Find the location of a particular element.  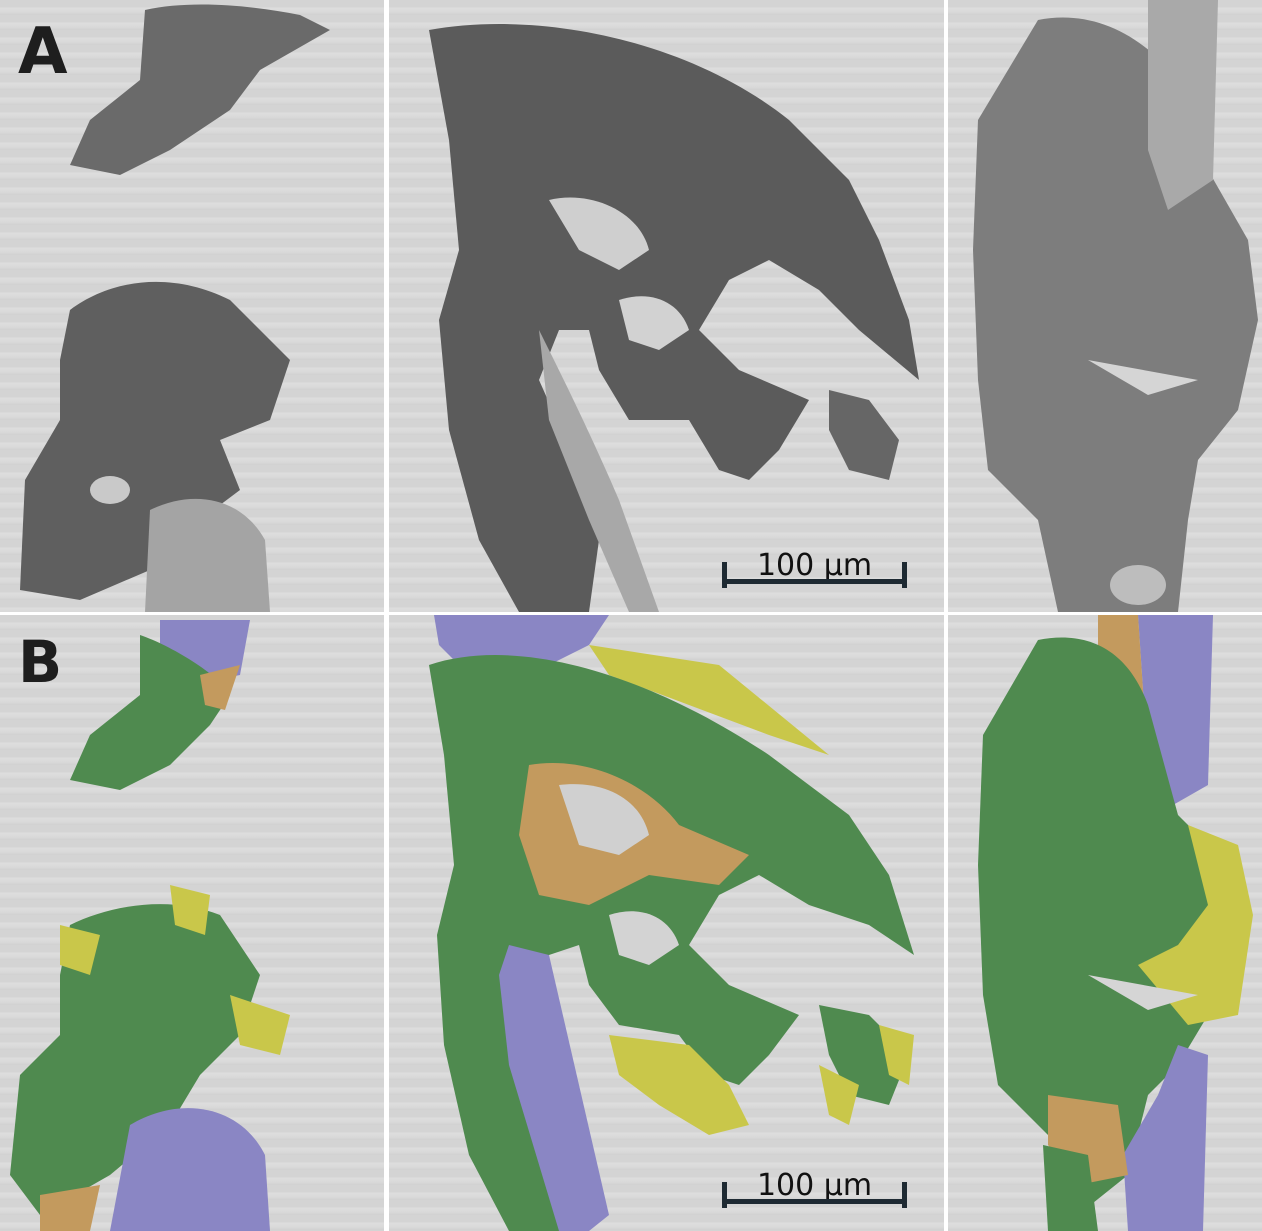

scale-bar-b: 100 µm is located at coordinates (814, 1188).